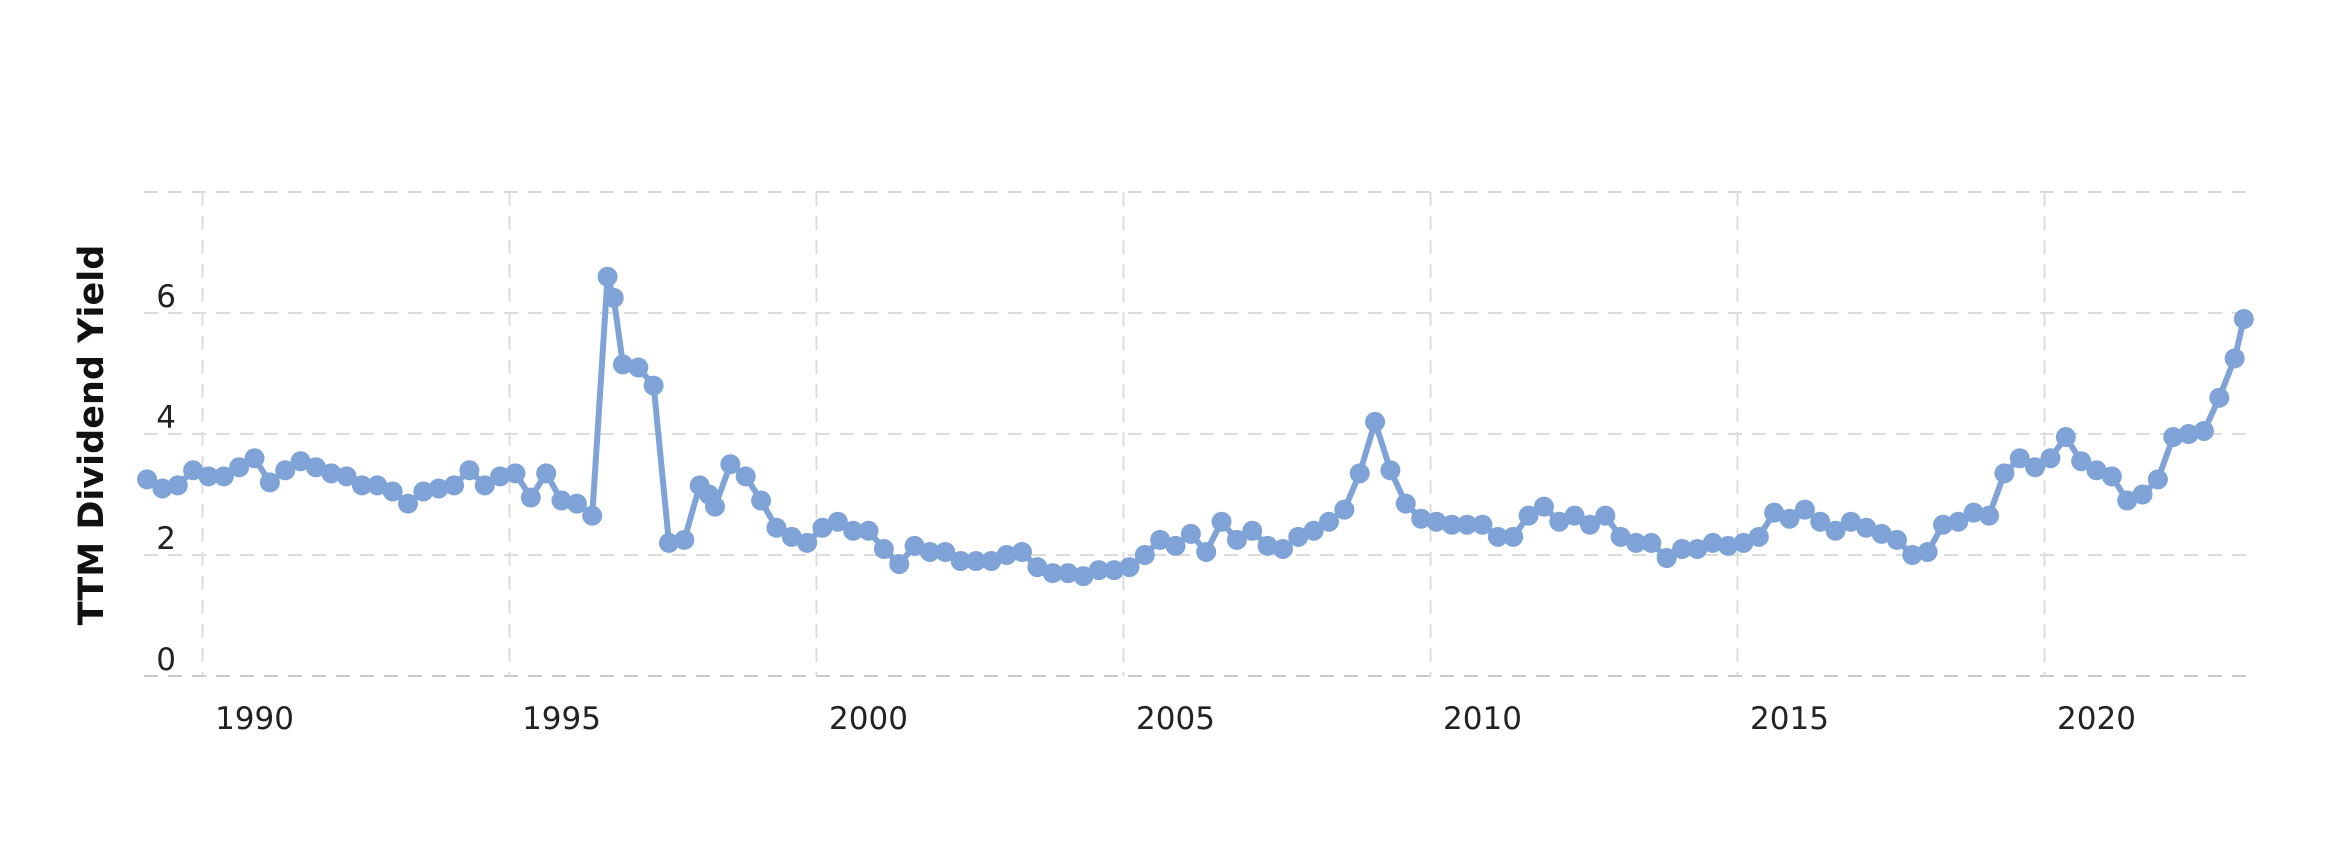 This screenshot has height=845, width=2331. What do you see at coordinates (1789, 719) in the screenshot?
I see `x-tick-label: 2015` at bounding box center [1789, 719].